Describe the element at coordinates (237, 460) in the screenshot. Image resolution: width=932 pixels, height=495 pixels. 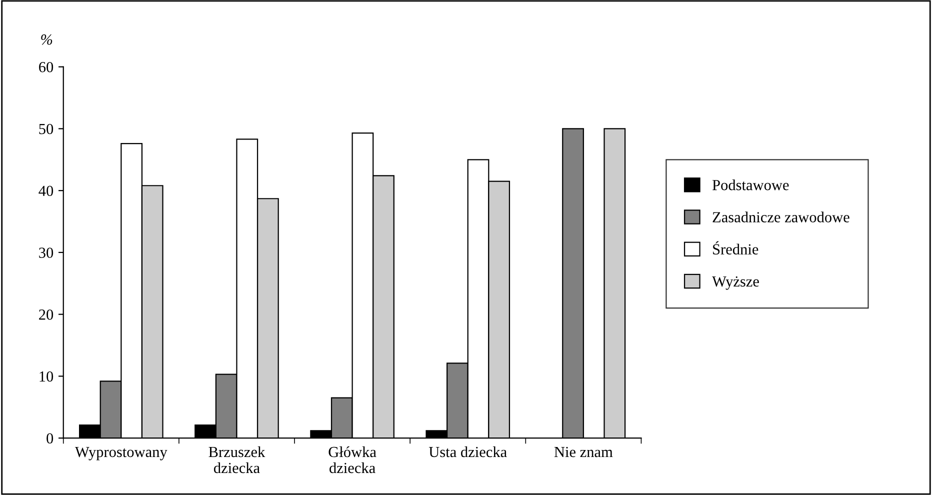
I see `x-tick-label: Brzuszek dziecka` at that location.